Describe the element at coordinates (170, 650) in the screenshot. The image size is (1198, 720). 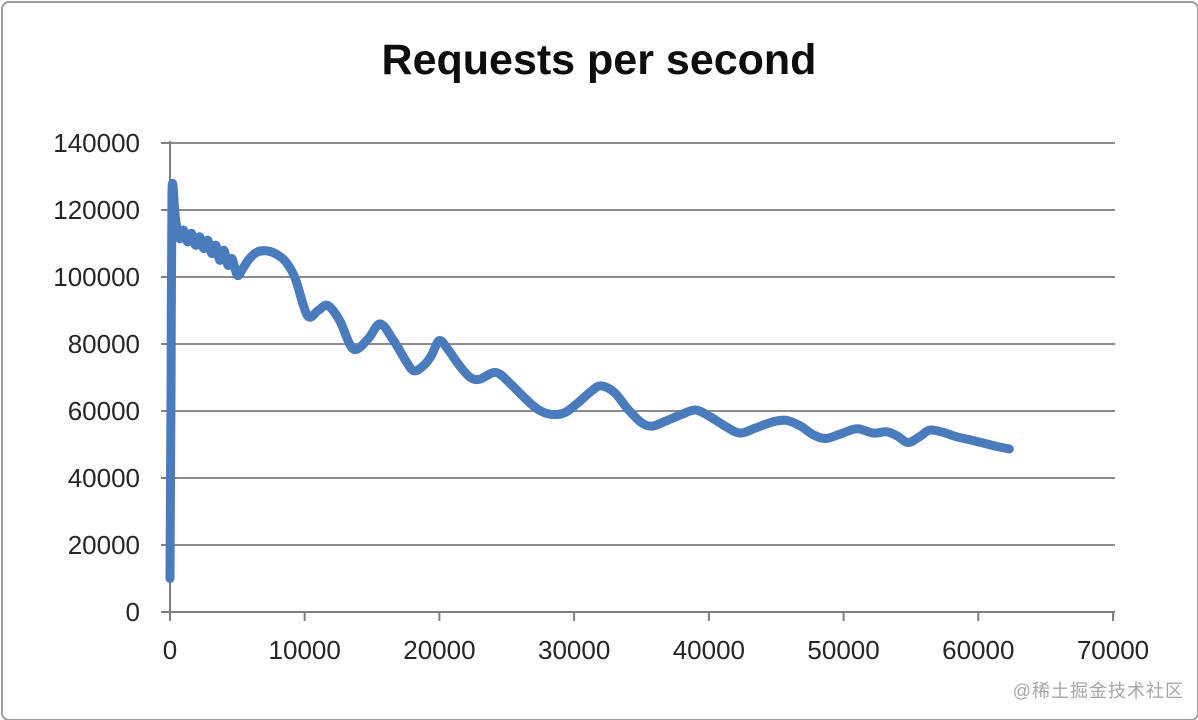
I see `x-tick-label: 0` at that location.